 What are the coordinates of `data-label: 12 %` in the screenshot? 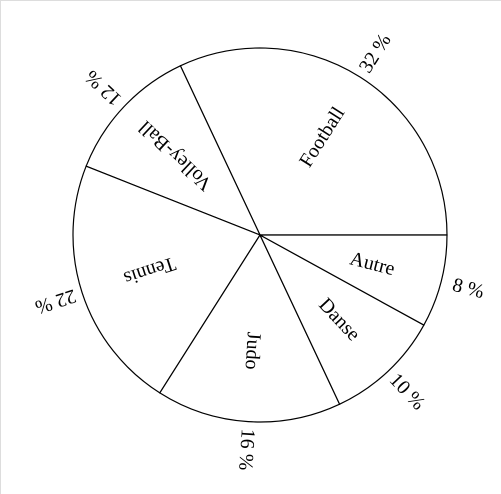 It's located at (103, 88).